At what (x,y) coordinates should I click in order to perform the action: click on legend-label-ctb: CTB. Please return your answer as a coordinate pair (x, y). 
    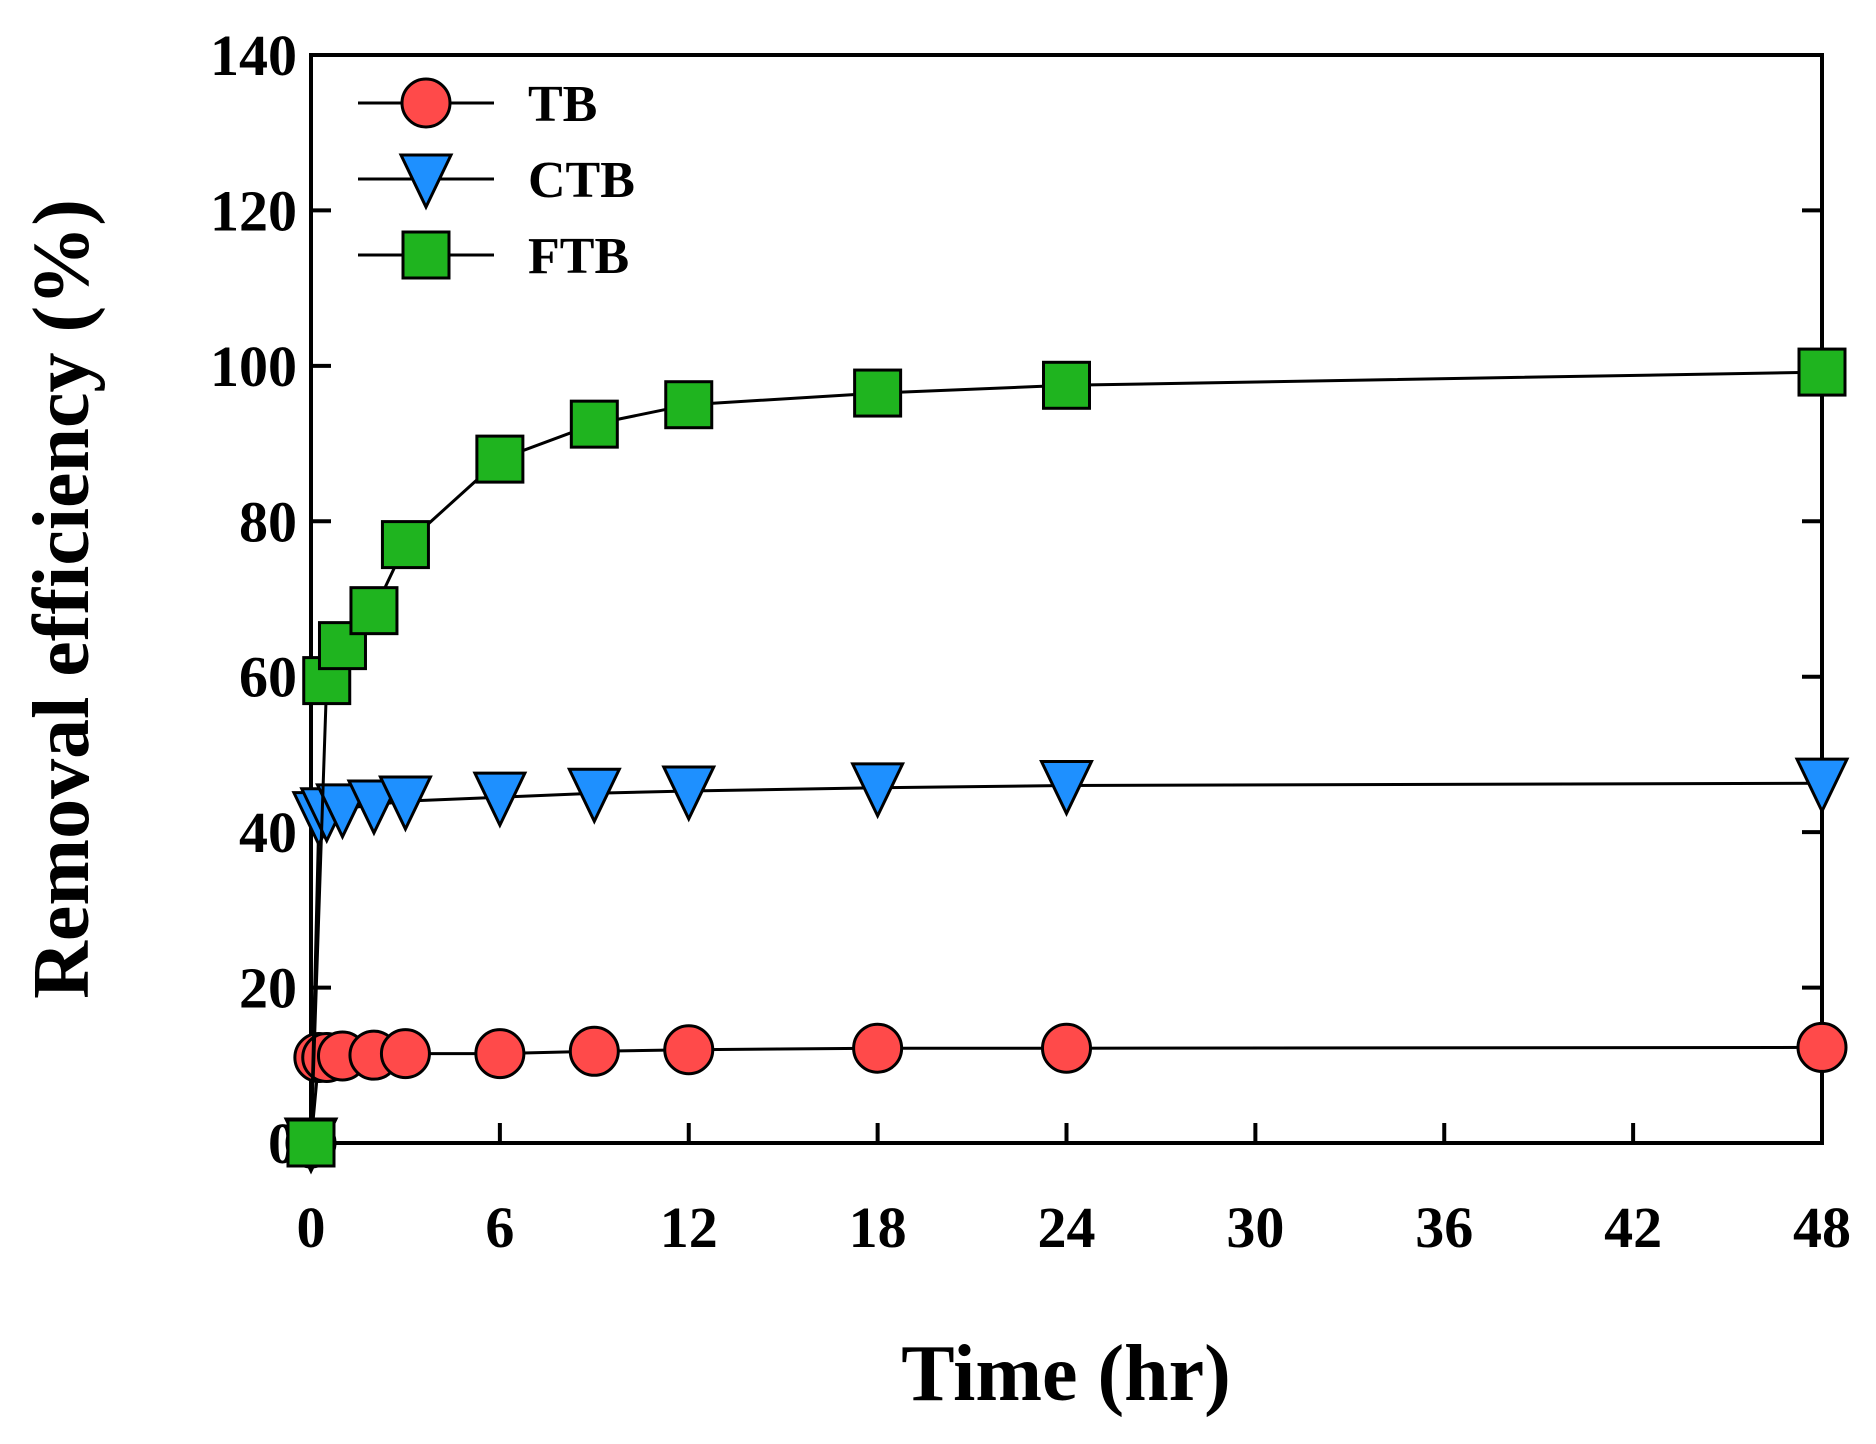
    Looking at the image, I should click on (581, 180).